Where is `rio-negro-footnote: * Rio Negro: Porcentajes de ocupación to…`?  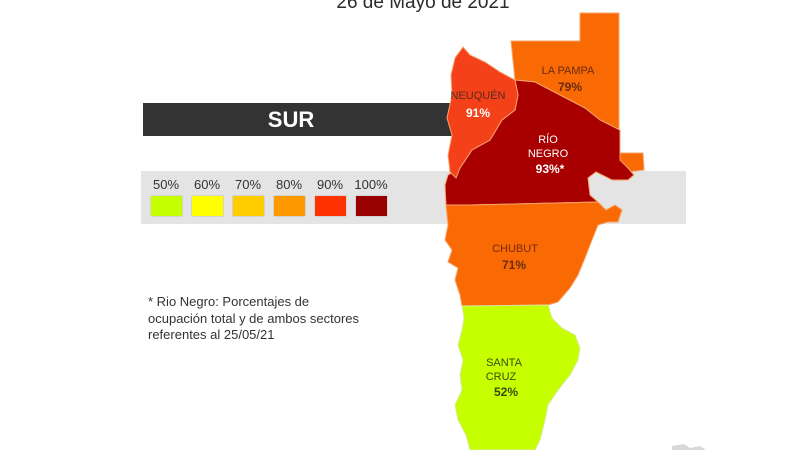 rio-negro-footnote: * Rio Negro: Porcentajes de ocupación to… is located at coordinates (254, 318).